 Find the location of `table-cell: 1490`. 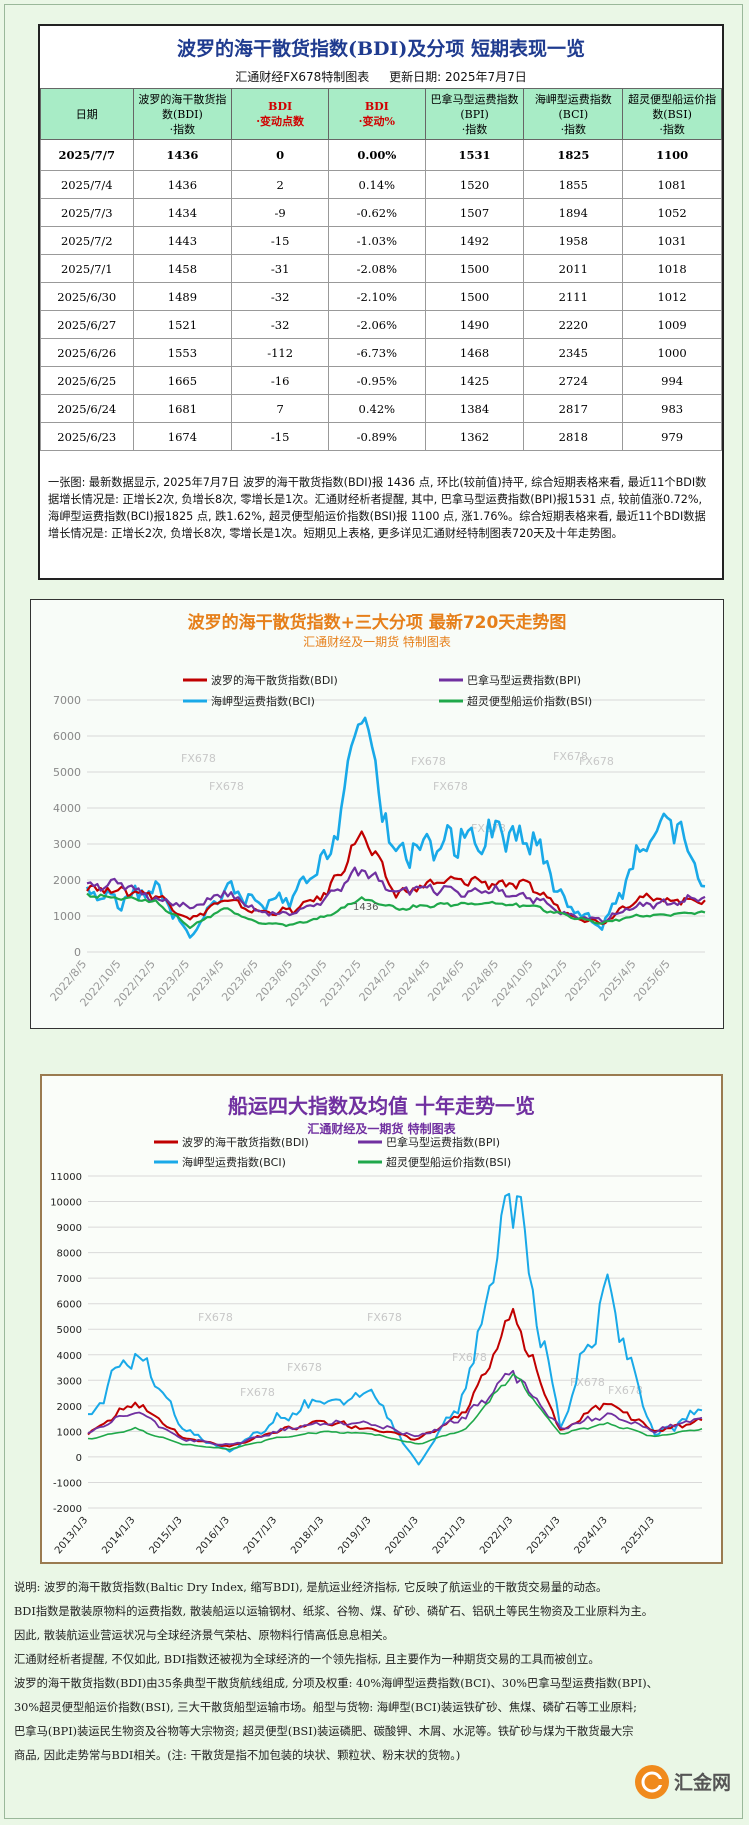

table-cell: 1490 is located at coordinates (474, 324).